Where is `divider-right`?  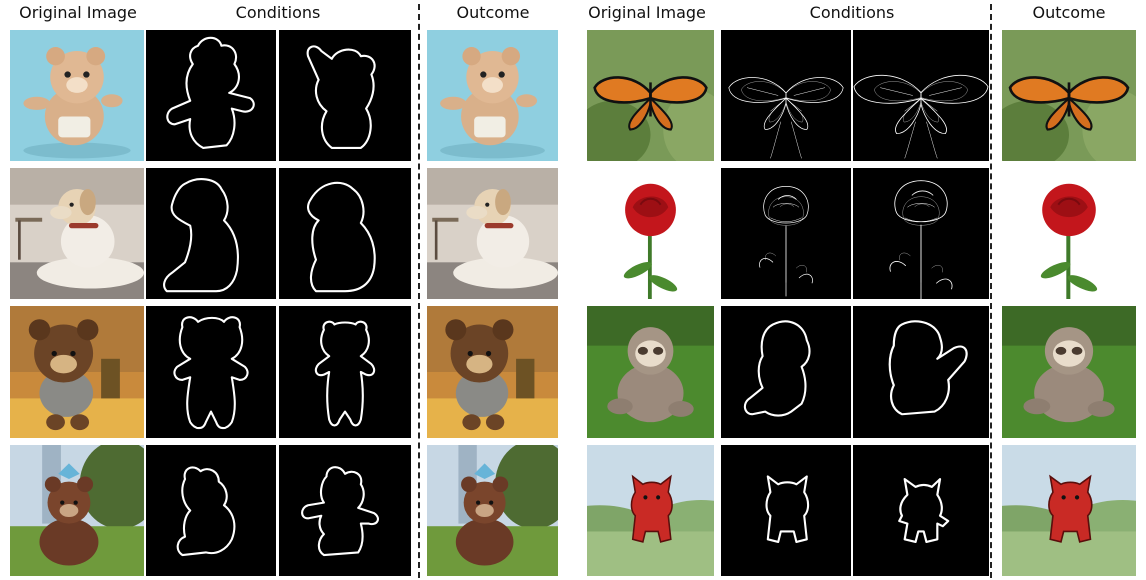 divider-right is located at coordinates (991, 291).